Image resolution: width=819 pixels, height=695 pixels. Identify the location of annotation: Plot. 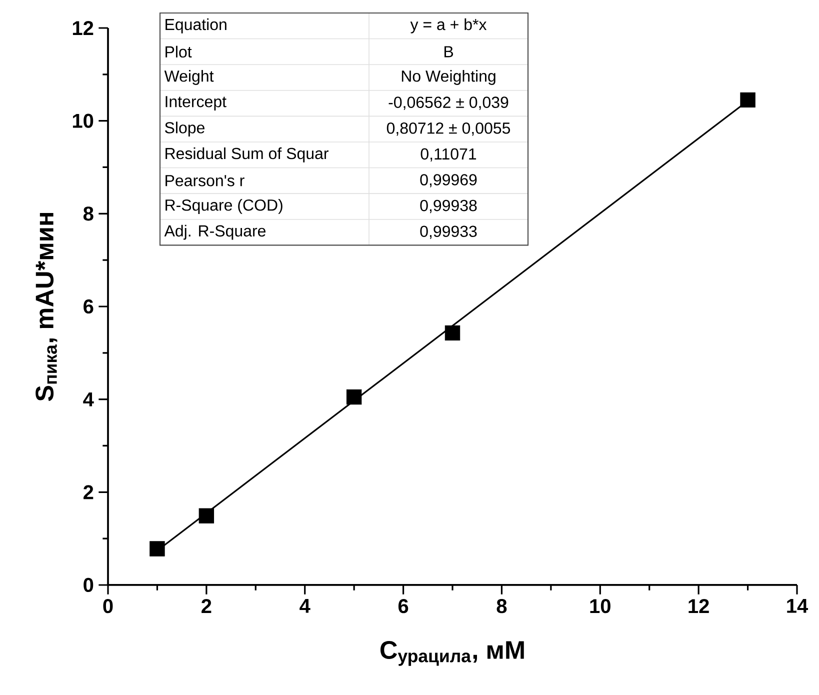
(179, 52).